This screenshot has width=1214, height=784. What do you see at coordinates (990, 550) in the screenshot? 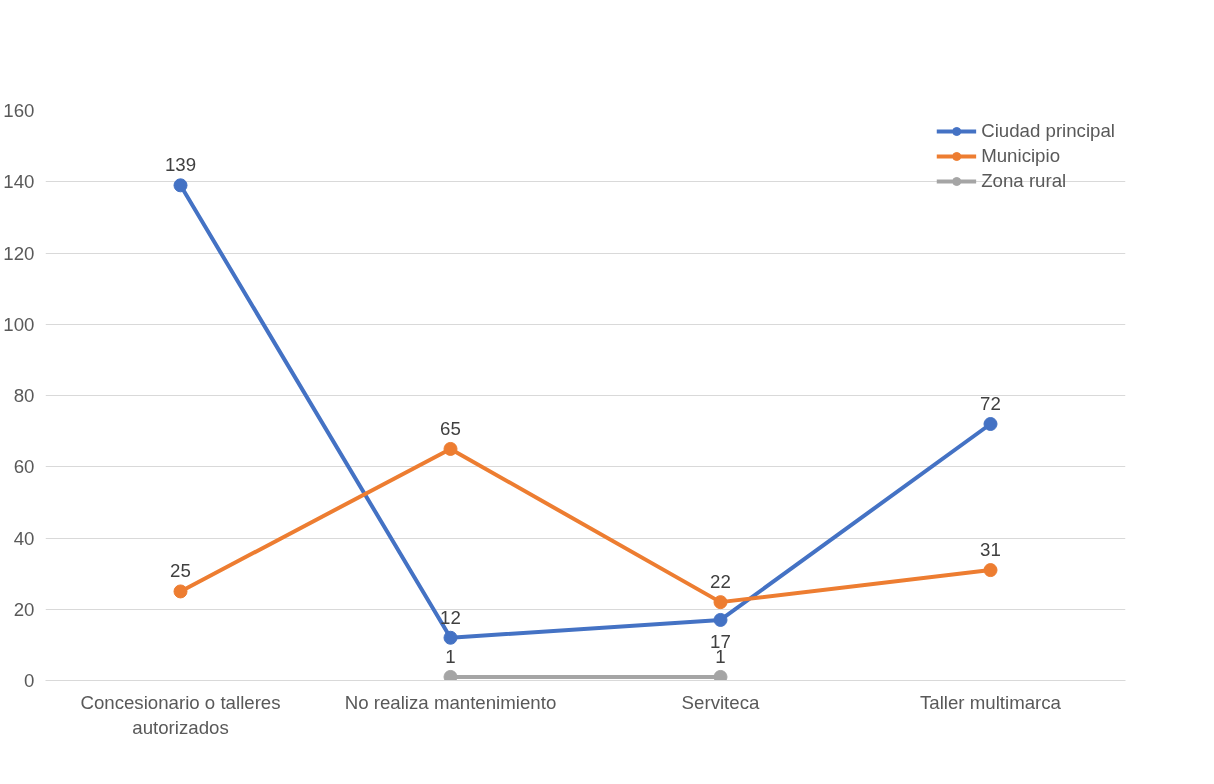
I see `data-label: 31` at bounding box center [990, 550].